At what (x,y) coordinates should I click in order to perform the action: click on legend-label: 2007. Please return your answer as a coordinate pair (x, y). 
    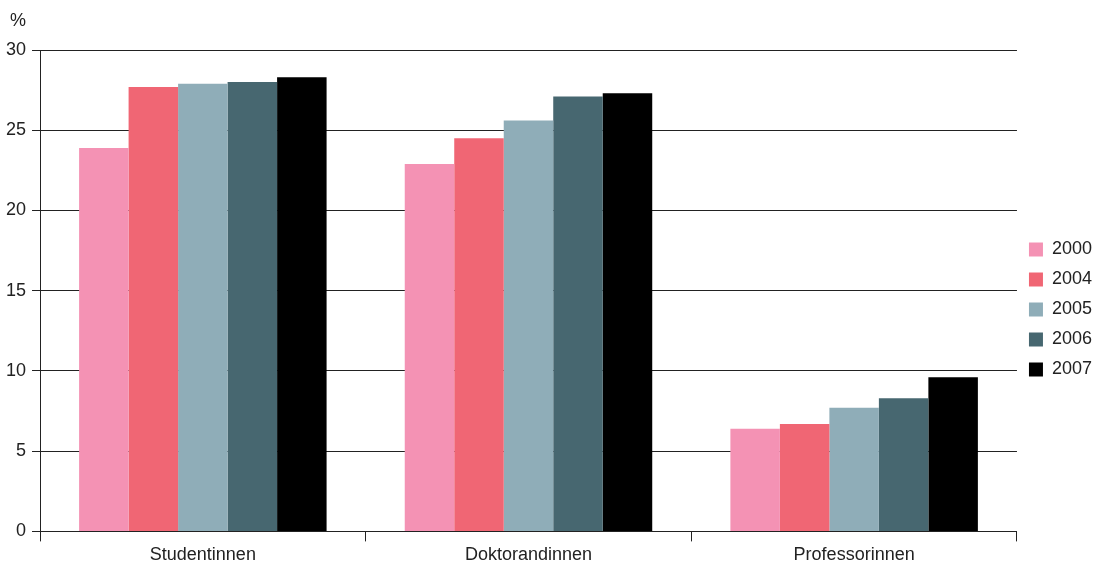
    Looking at the image, I should click on (1071, 368).